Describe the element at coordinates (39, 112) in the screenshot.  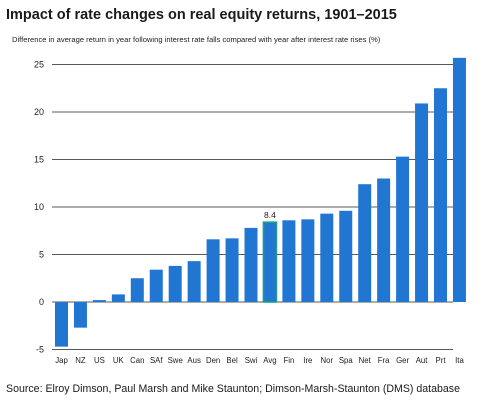
I see `y-tick-label: 20` at that location.